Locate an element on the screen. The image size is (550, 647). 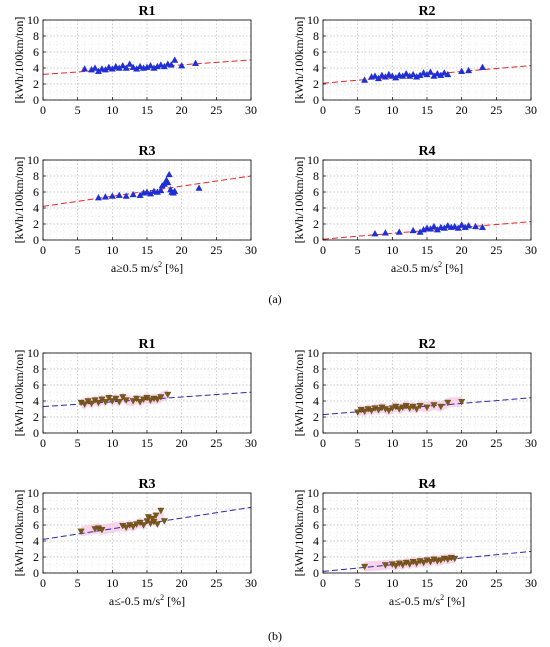
chart-a-r3-xtick-label: 25 is located at coordinates (216, 250).